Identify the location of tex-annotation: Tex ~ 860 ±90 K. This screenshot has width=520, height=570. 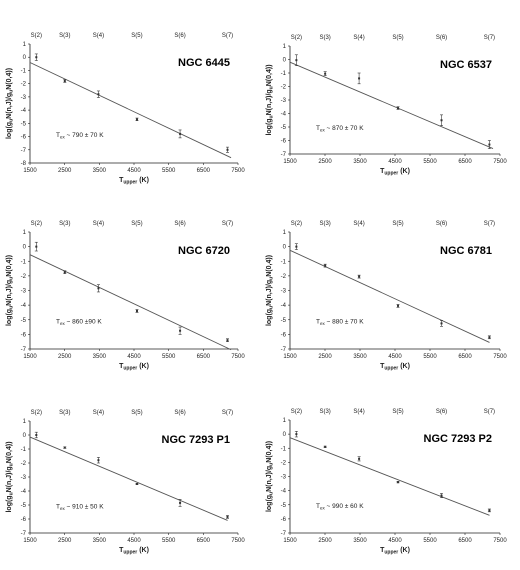
(79, 322).